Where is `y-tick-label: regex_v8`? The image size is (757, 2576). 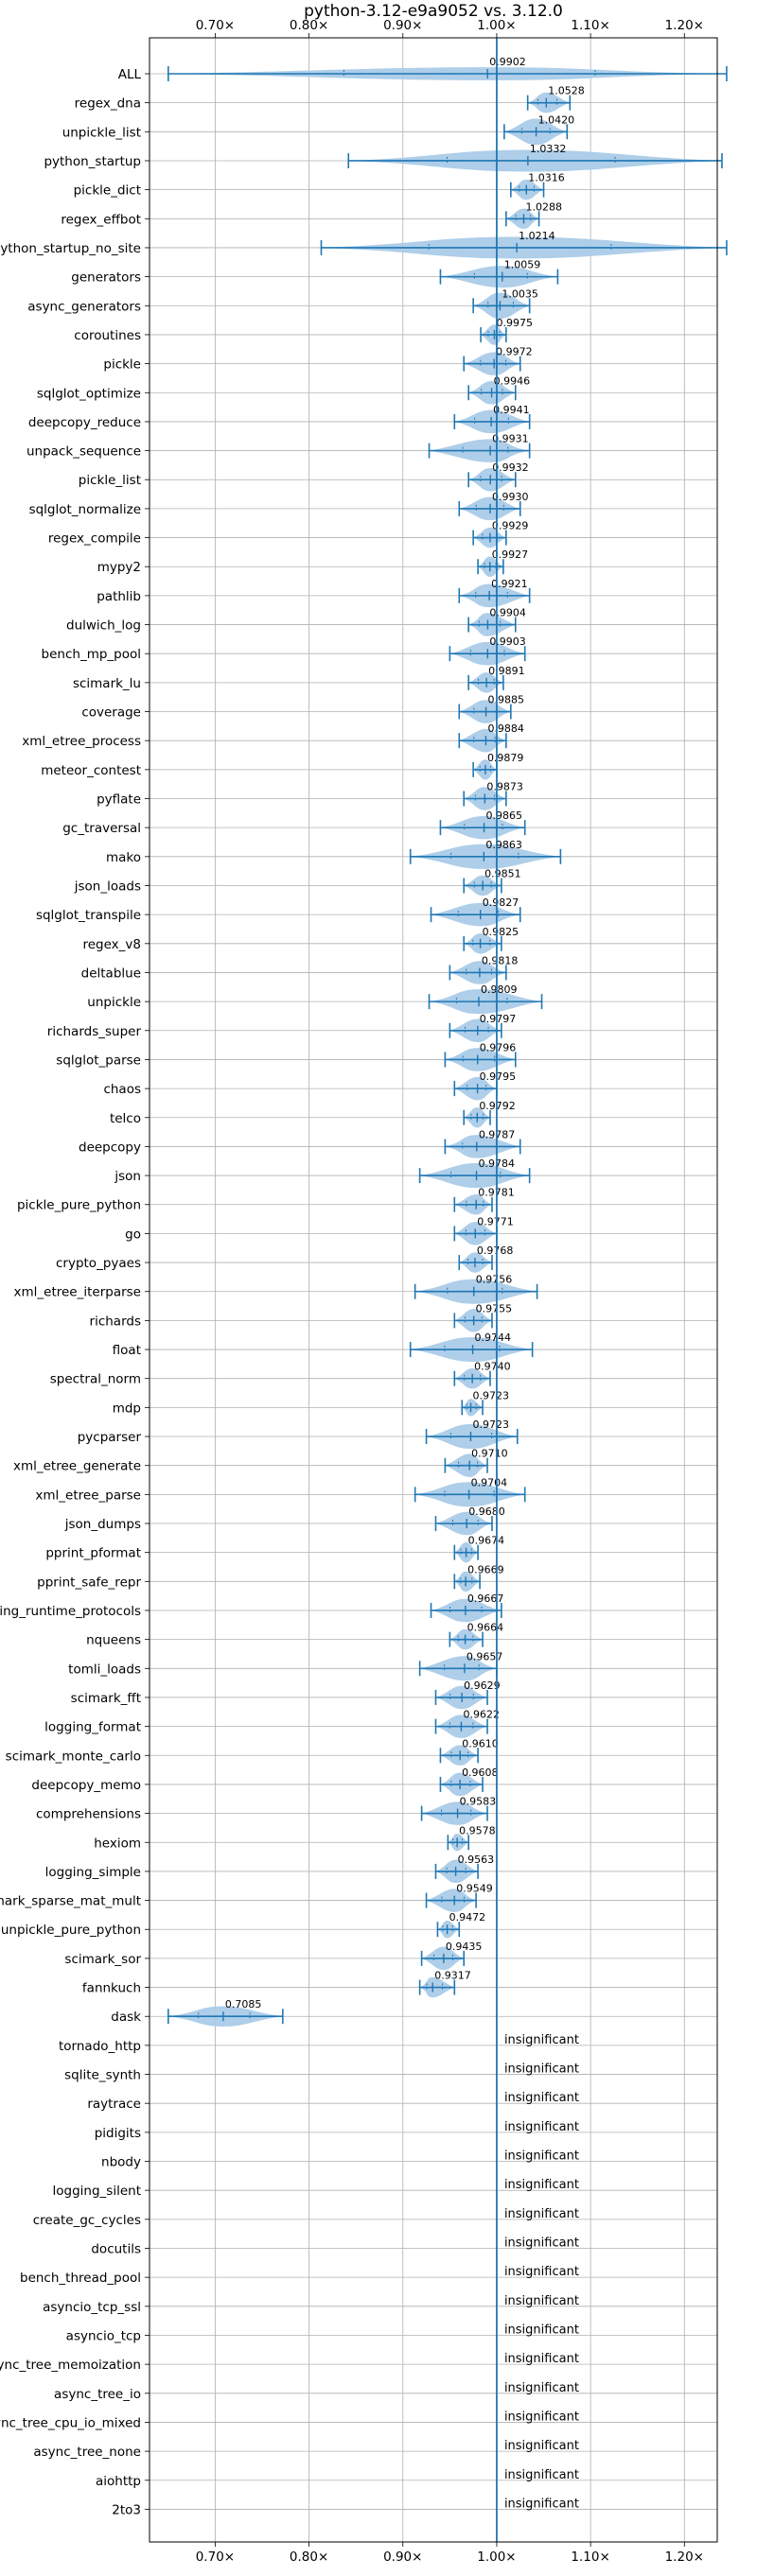 y-tick-label: regex_v8 is located at coordinates (112, 944).